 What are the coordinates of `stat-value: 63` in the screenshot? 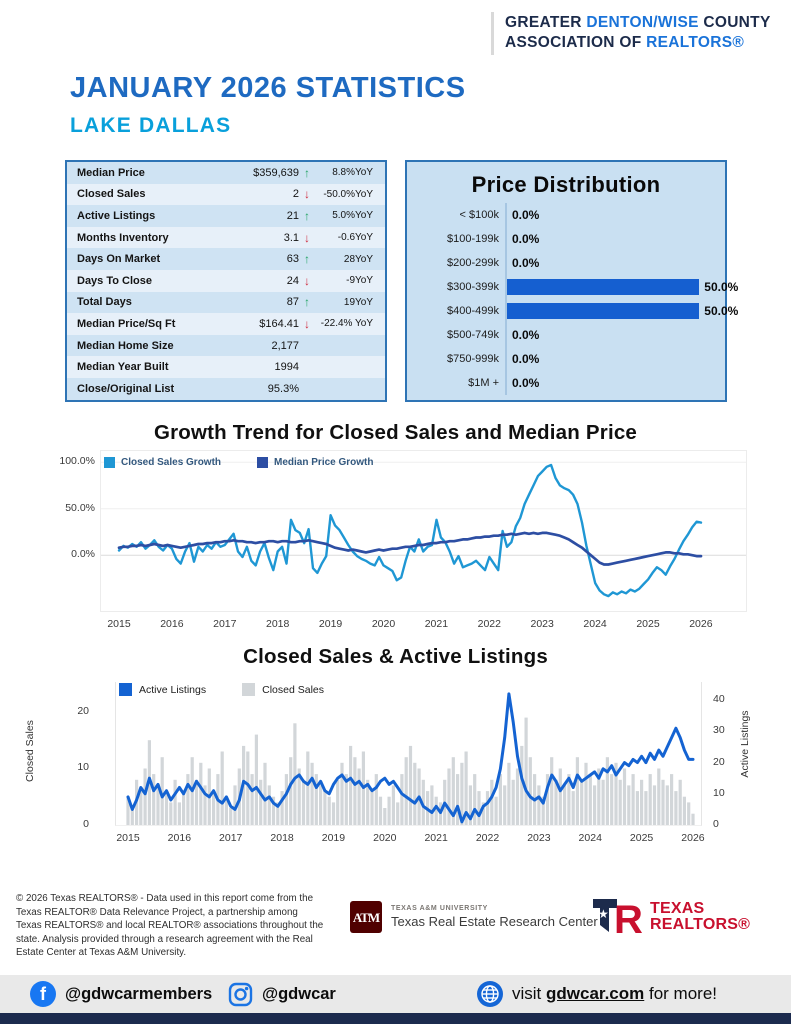 It's located at (292, 259).